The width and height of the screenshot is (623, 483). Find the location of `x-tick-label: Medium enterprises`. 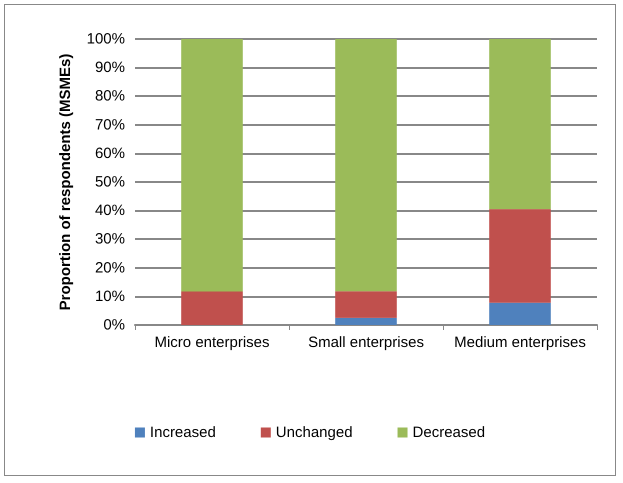

x-tick-label: Medium enterprises is located at coordinates (520, 342).